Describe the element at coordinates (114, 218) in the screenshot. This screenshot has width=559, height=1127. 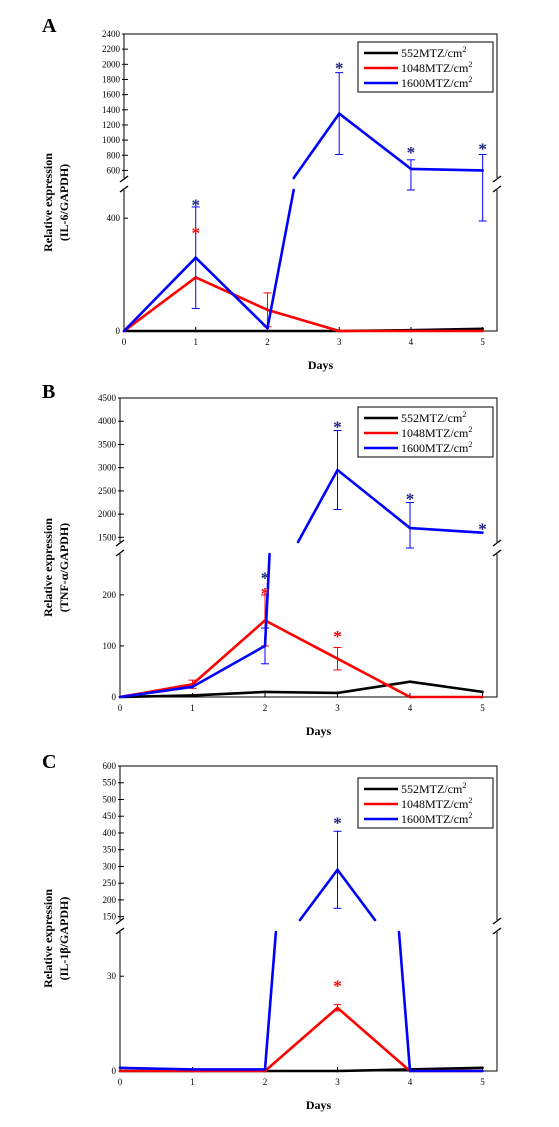
I see `y-tick-label: 400` at that location.